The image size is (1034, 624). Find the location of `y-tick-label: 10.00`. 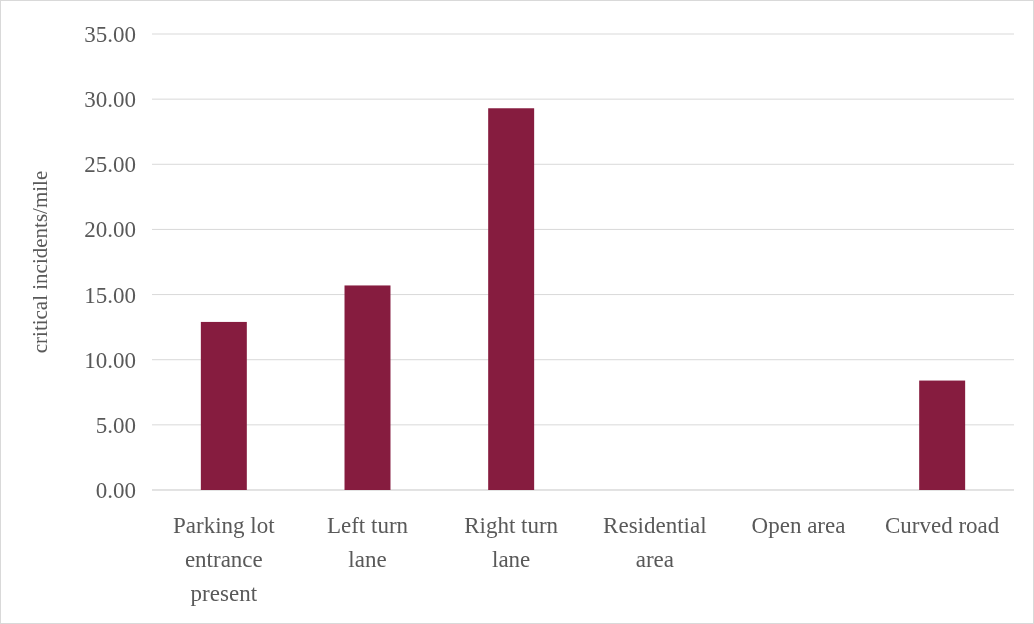

y-tick-label: 10.00 is located at coordinates (110, 360).